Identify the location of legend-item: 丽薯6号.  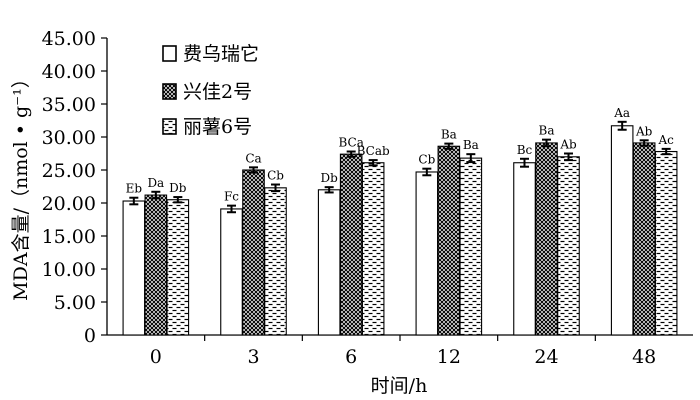
(207, 127).